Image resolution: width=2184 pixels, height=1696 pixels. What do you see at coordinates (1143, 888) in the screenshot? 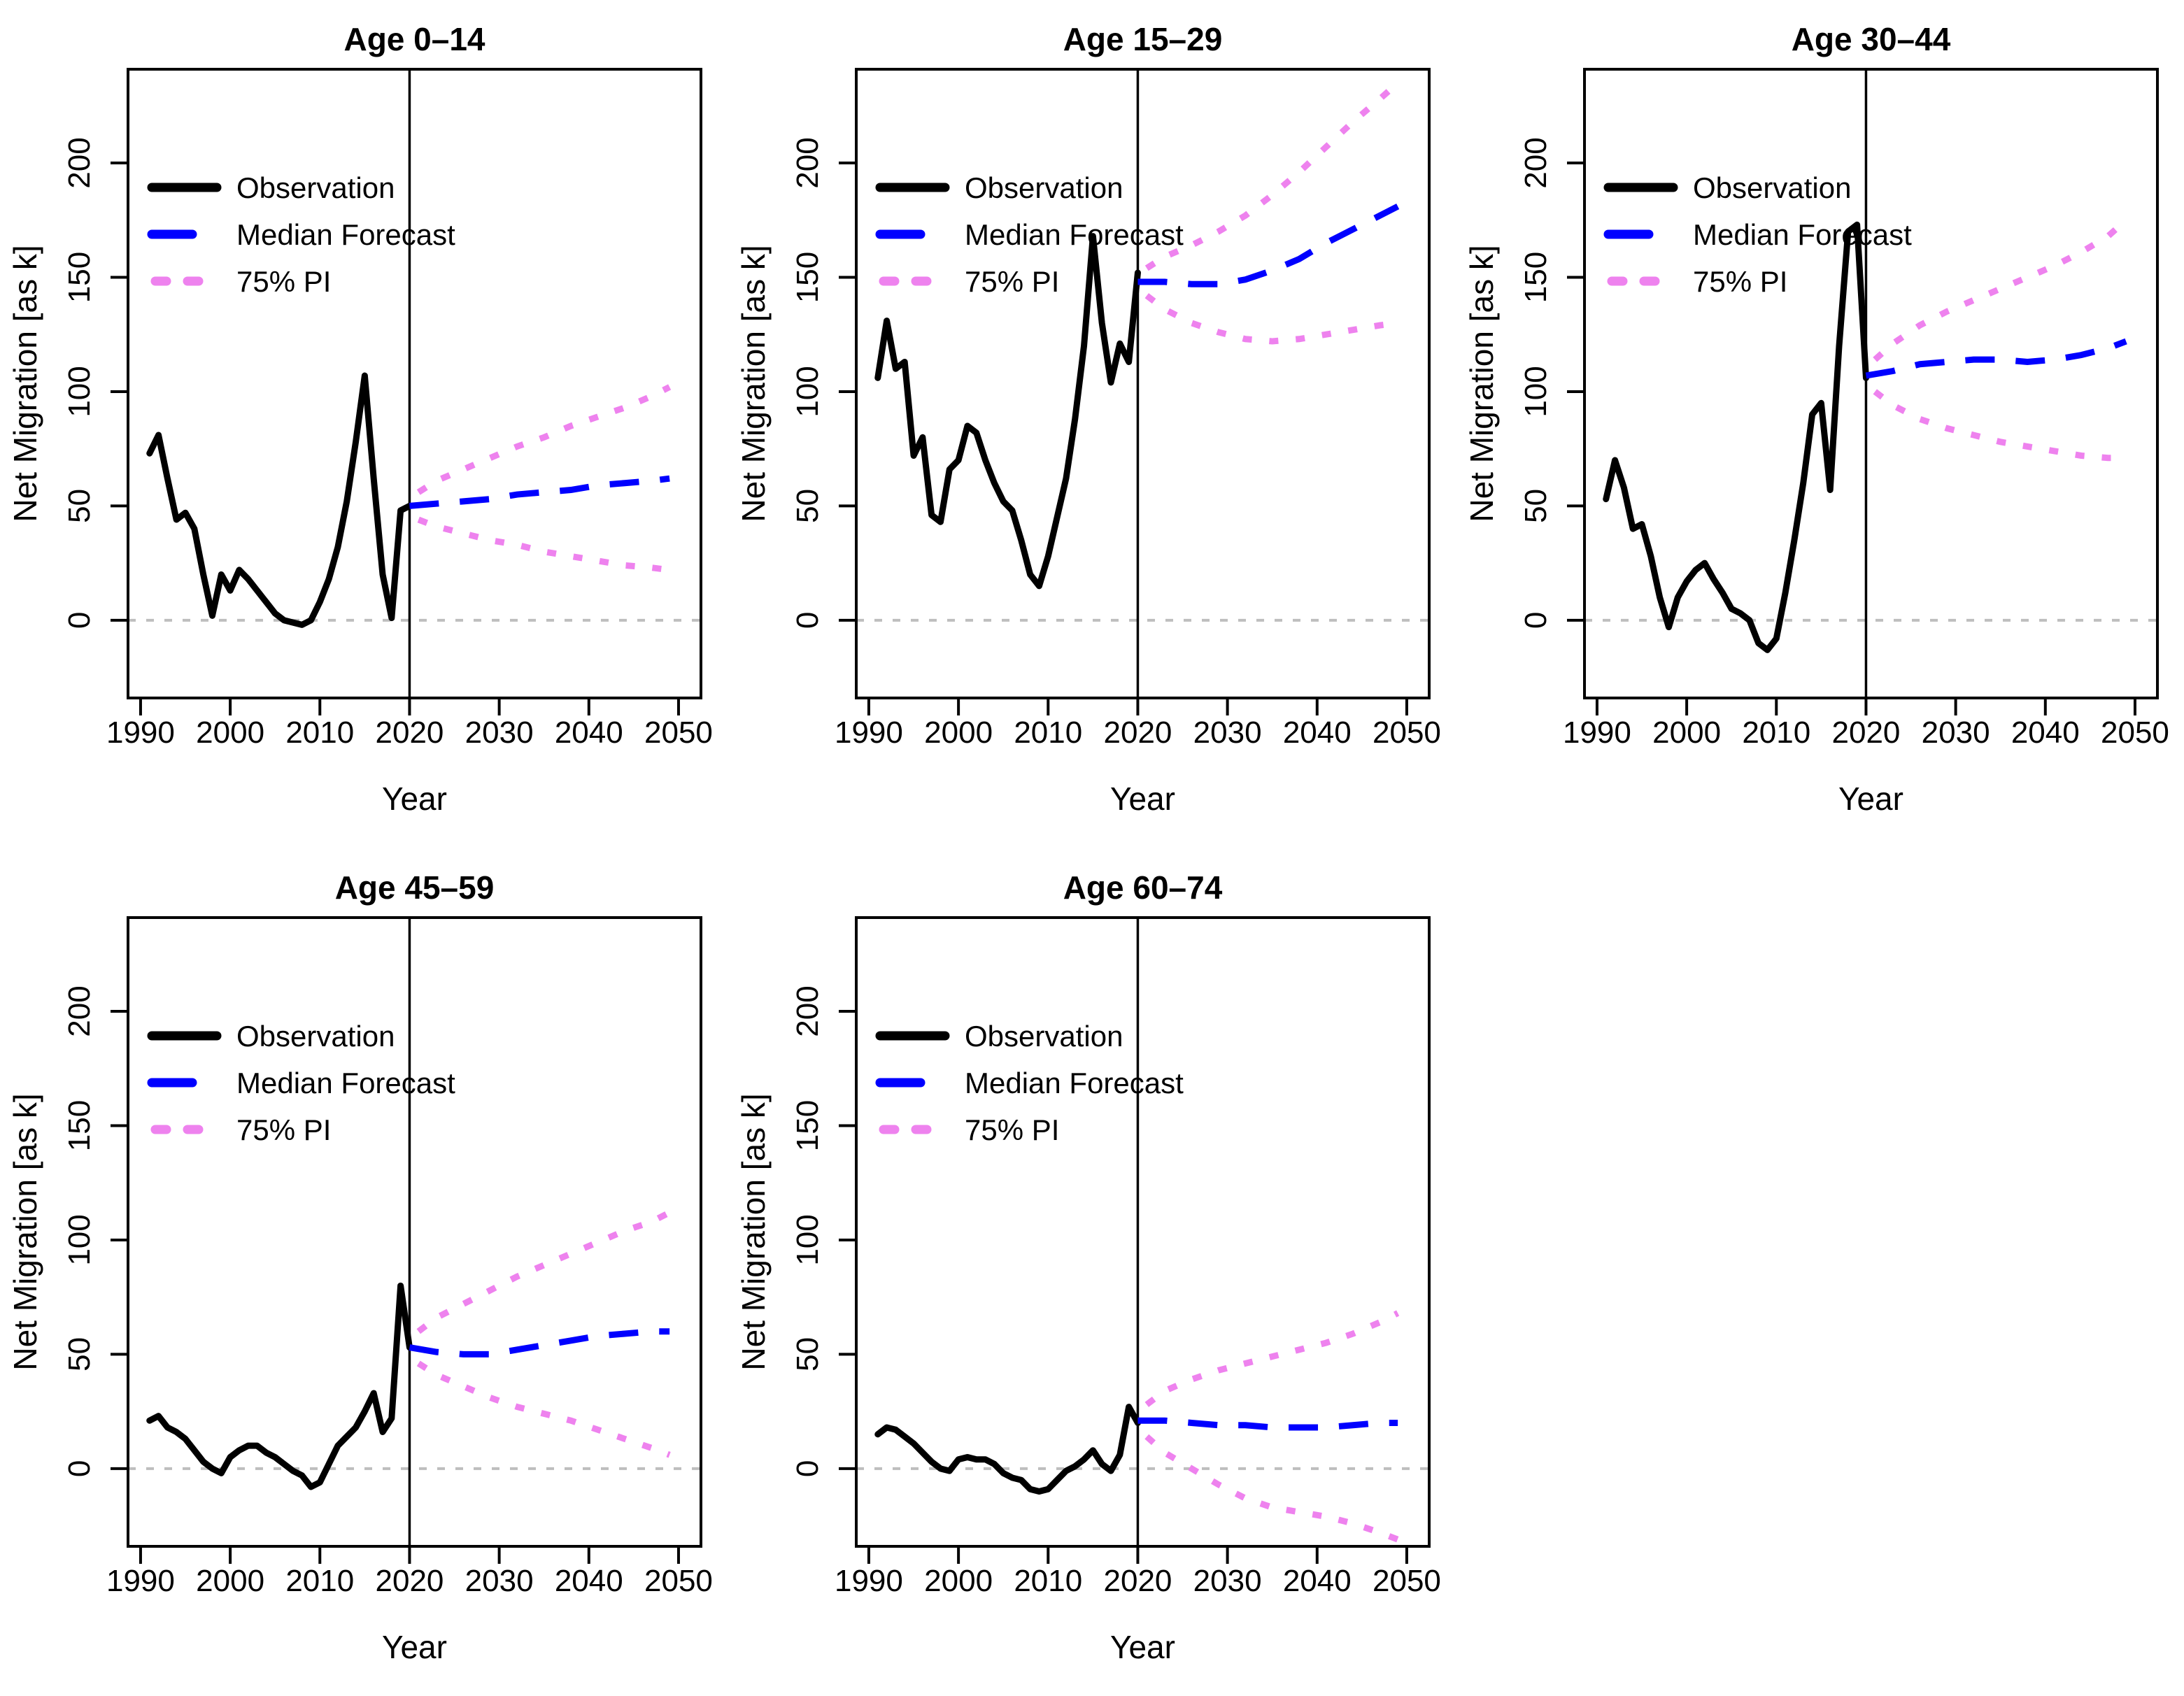
I see `panel-title: Age 60–74` at bounding box center [1143, 888].